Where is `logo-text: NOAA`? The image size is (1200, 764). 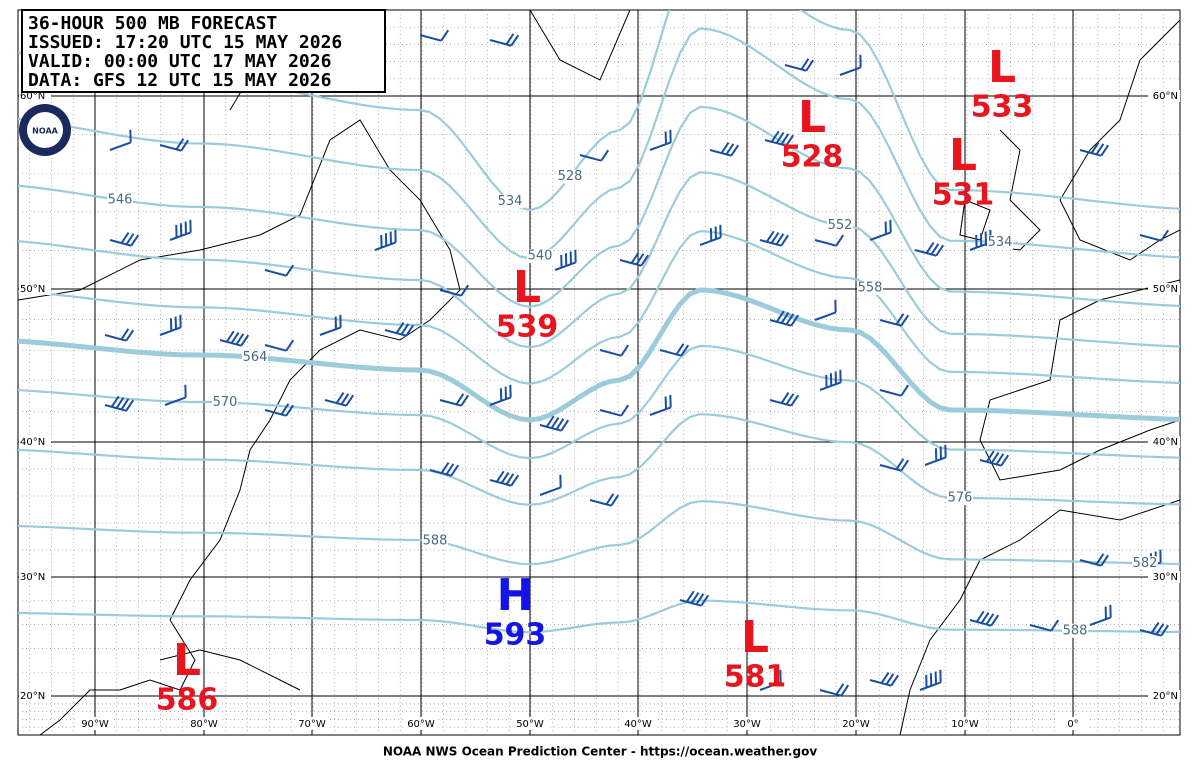
logo-text: NOAA is located at coordinates (45, 131).